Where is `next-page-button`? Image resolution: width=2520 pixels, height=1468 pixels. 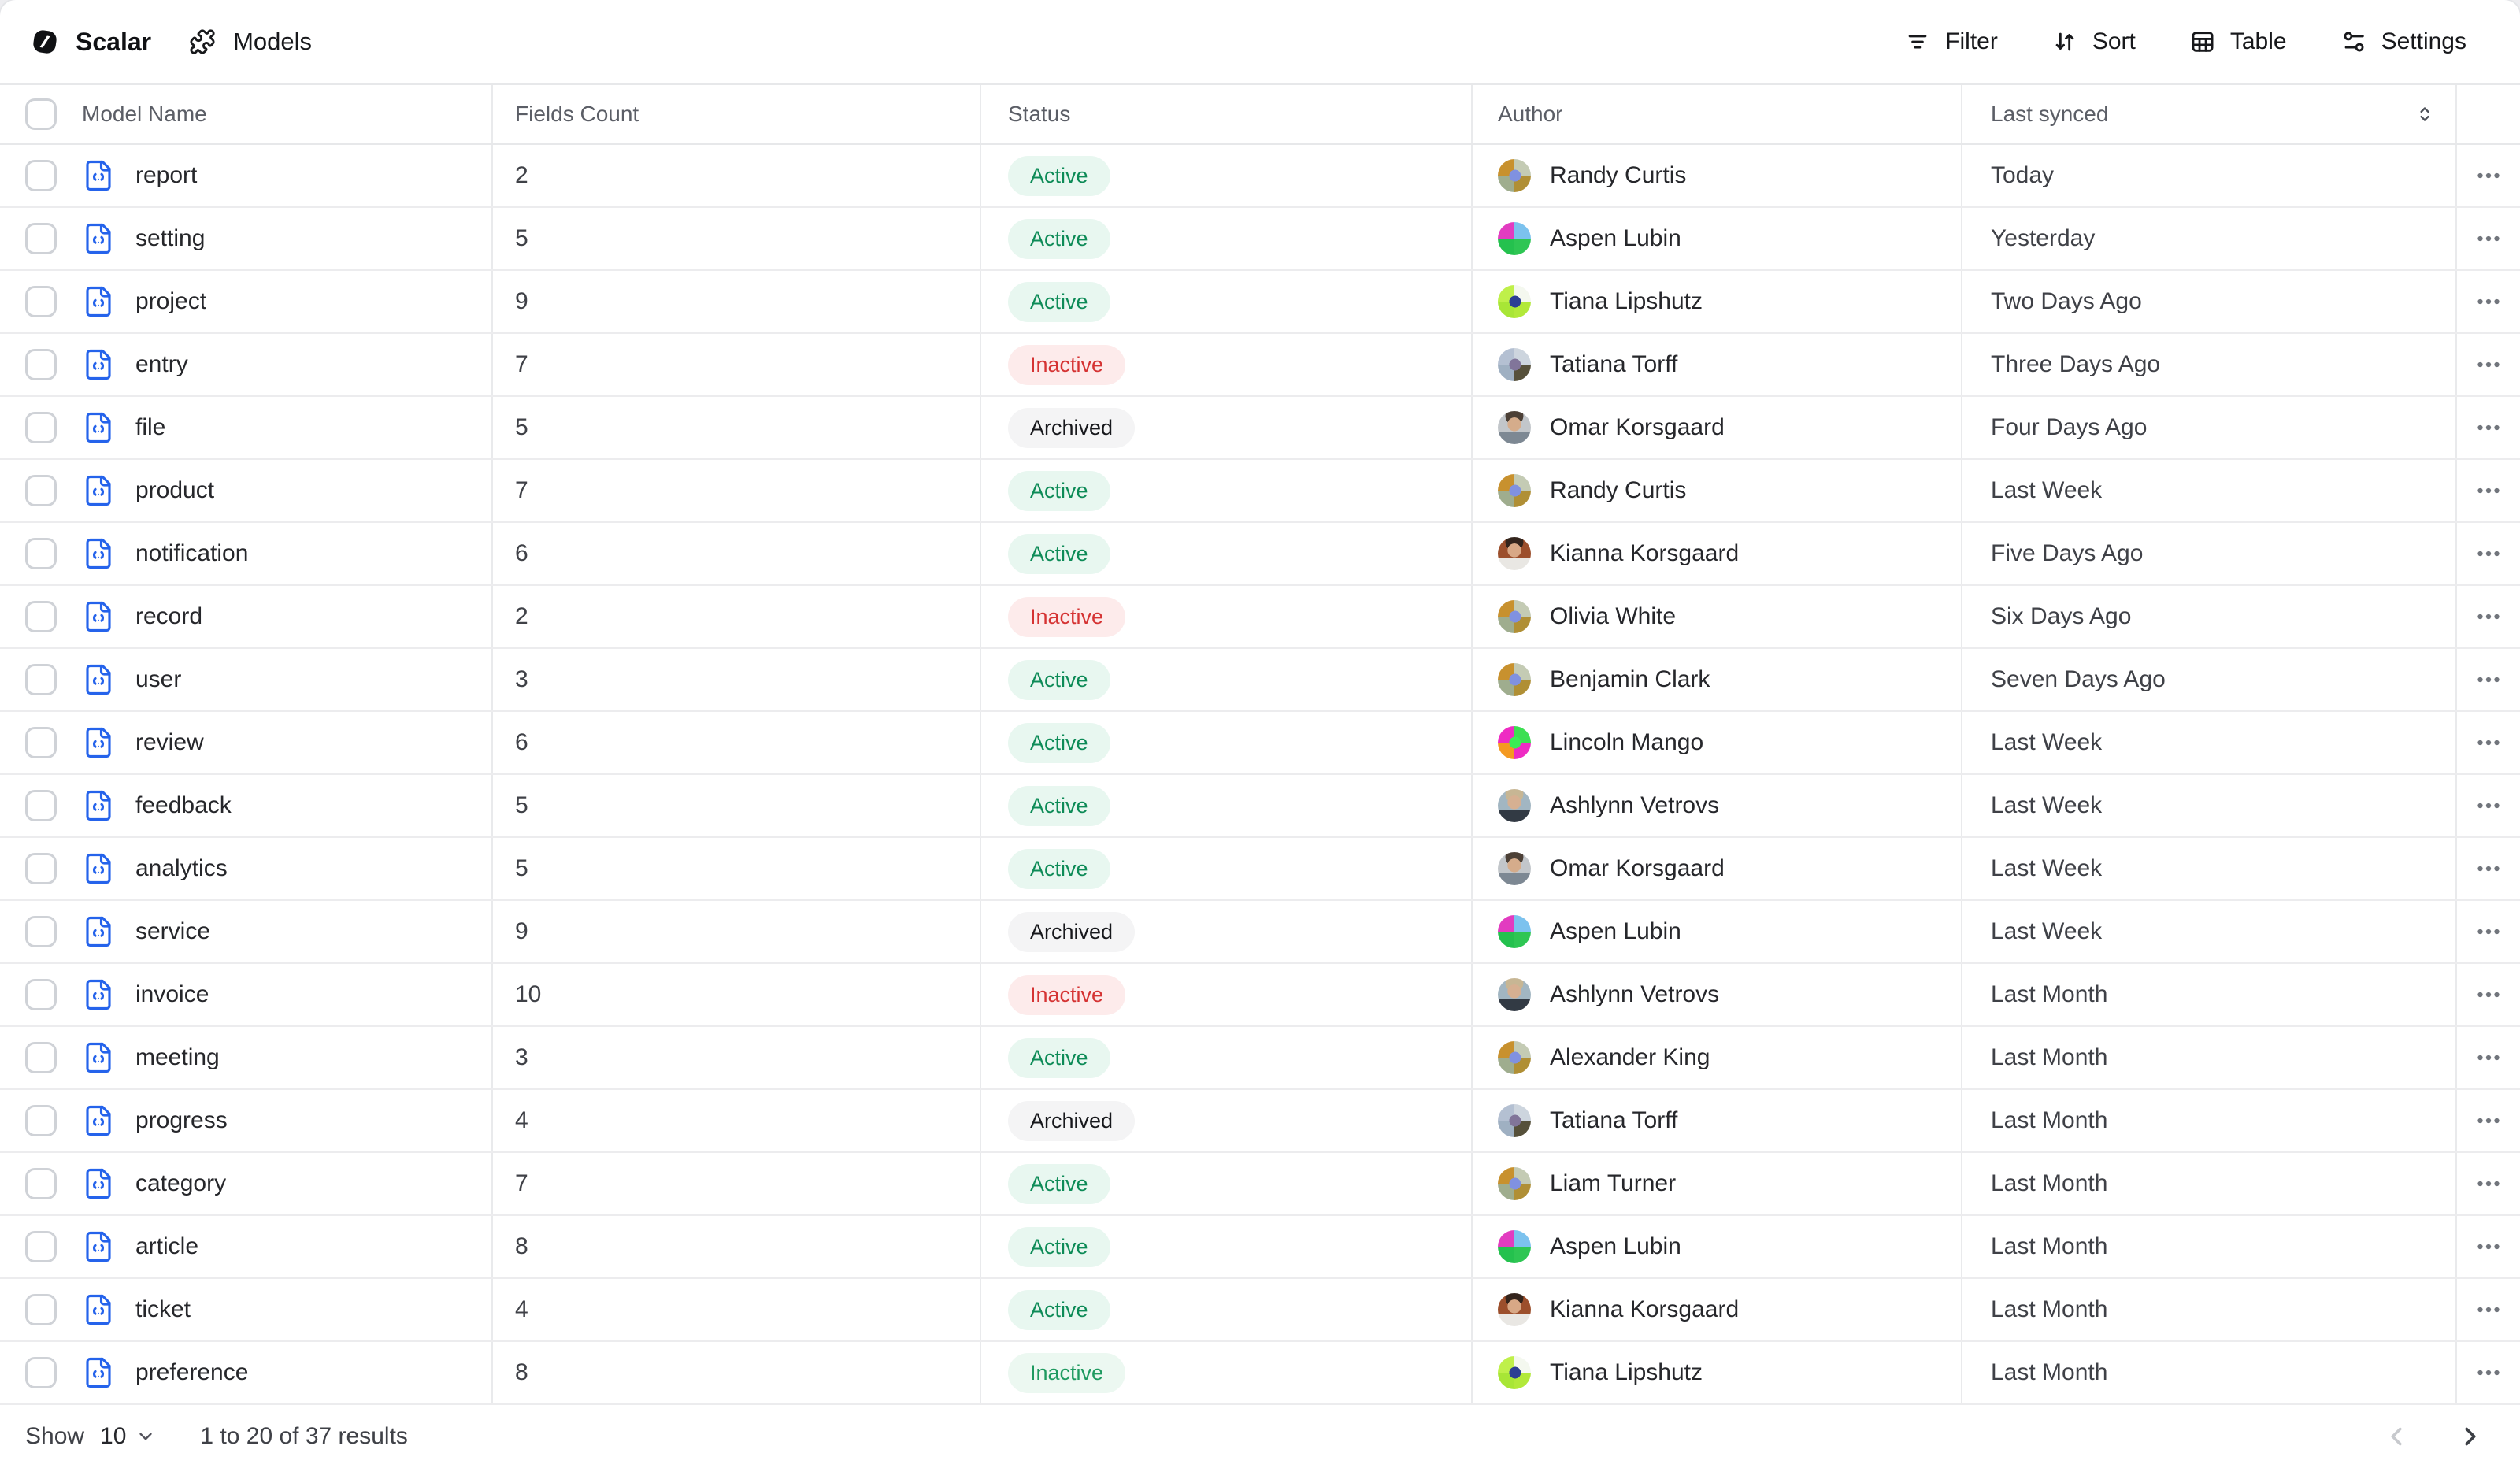 next-page-button is located at coordinates (2470, 1437).